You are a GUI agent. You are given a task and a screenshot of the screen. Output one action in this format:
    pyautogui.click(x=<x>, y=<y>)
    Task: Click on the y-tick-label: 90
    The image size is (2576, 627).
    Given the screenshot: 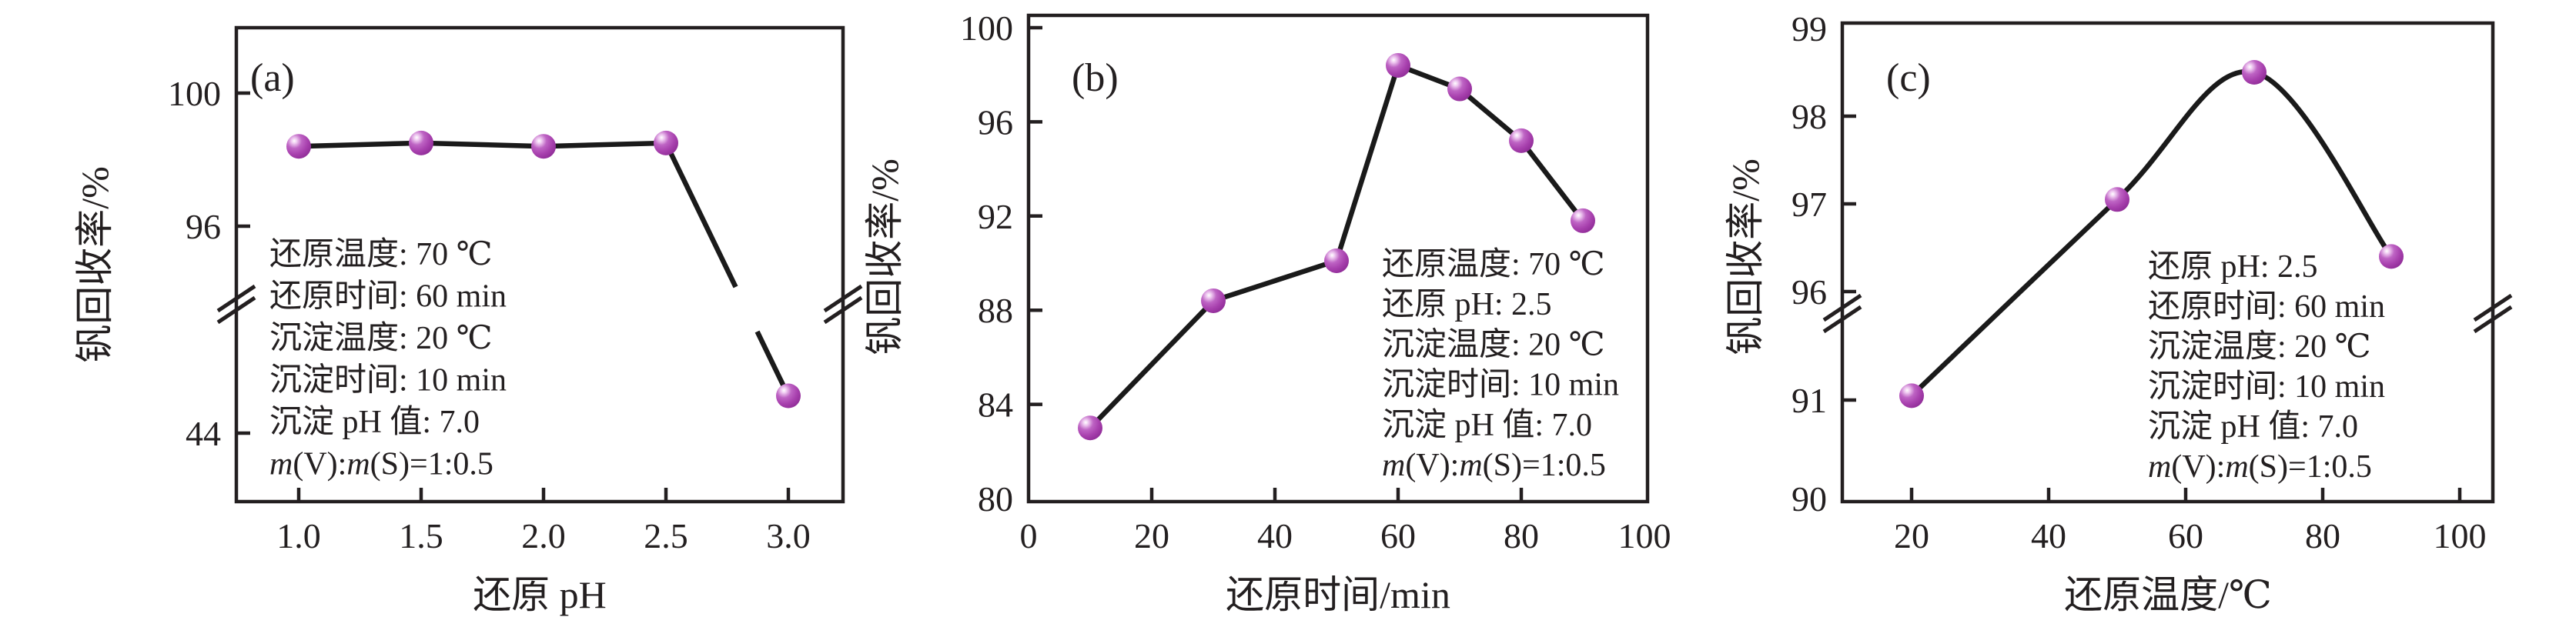 What is the action you would take?
    pyautogui.click(x=1809, y=499)
    